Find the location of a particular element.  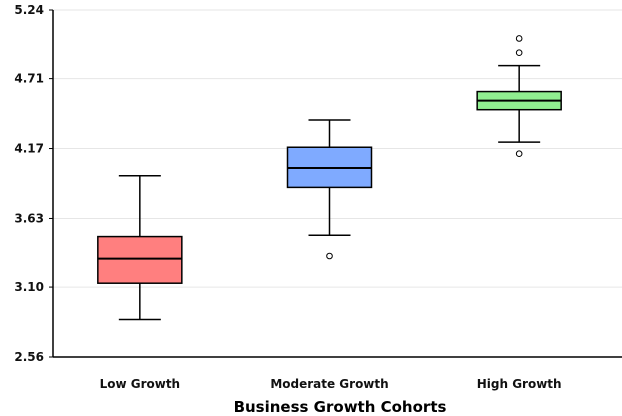

x-tick-labels: Low Growth Moderate Growth High Growth is located at coordinates (331, 384).